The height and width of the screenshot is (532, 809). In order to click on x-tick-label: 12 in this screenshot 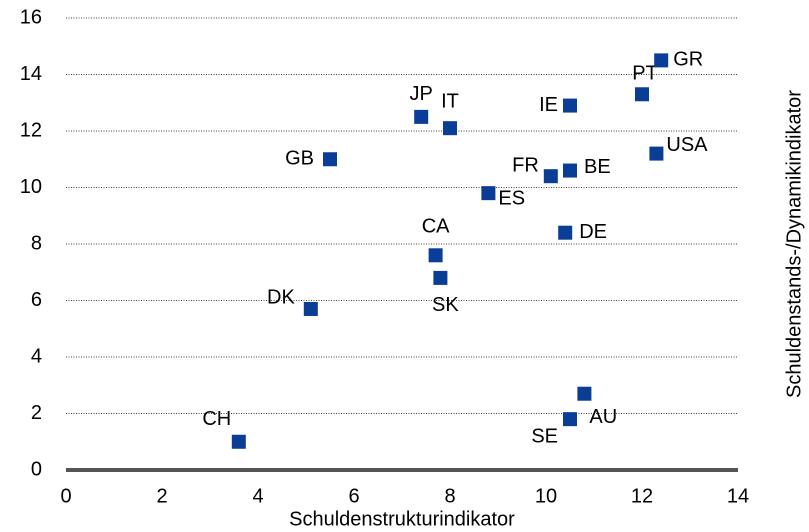, I will do `click(642, 496)`.